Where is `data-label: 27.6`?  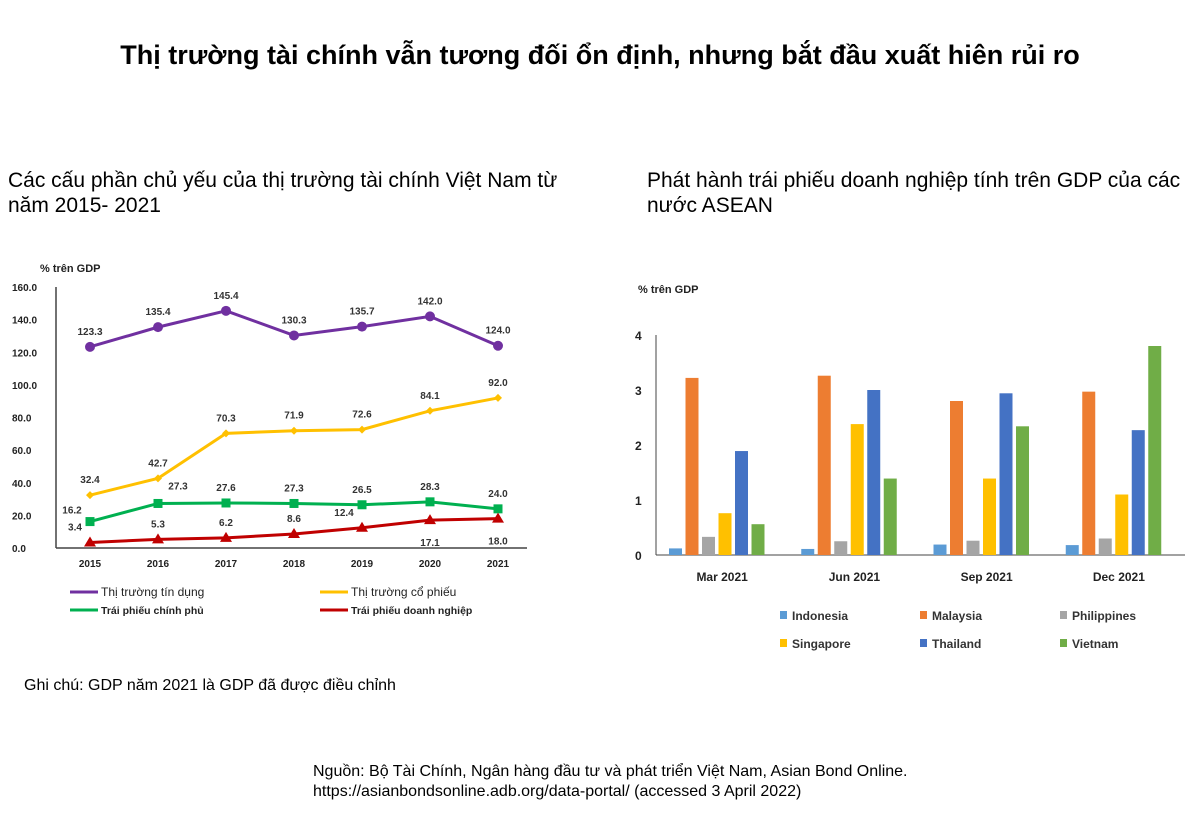
data-label: 27.6 is located at coordinates (226, 488).